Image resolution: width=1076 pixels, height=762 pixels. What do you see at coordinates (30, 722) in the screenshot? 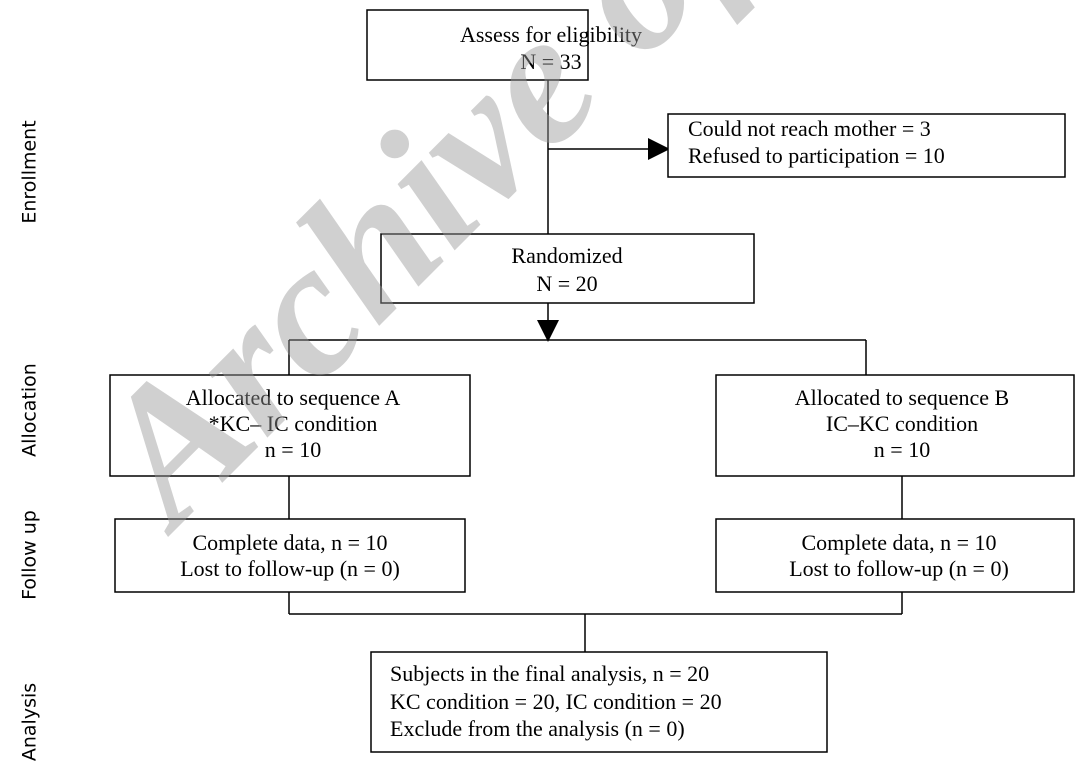
I see `stage-label: Analysis` at bounding box center [30, 722].